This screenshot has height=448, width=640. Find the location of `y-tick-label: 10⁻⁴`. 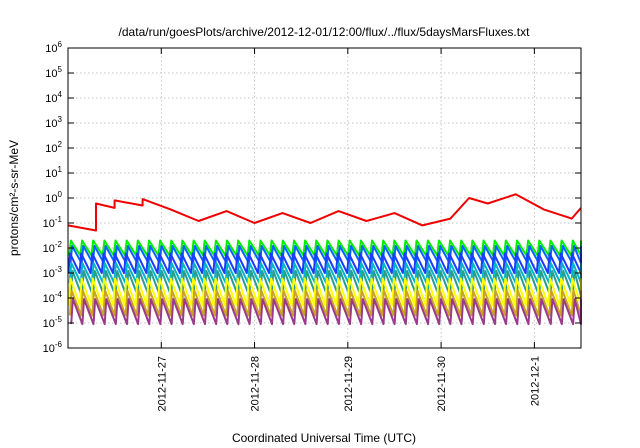

y-tick-label: 10⁻⁴ is located at coordinates (53, 297).